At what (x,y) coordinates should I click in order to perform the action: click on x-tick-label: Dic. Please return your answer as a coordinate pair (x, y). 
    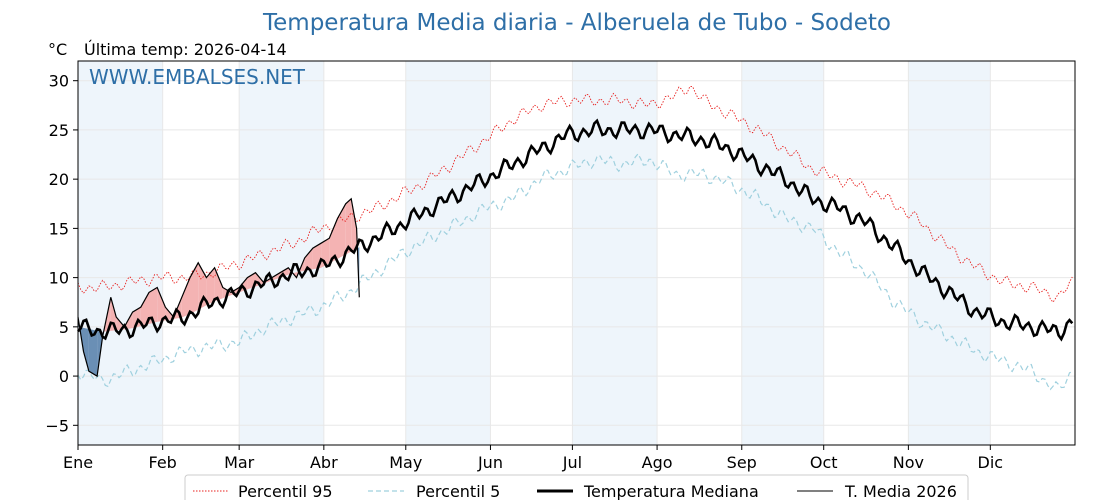
    Looking at the image, I should click on (991, 462).